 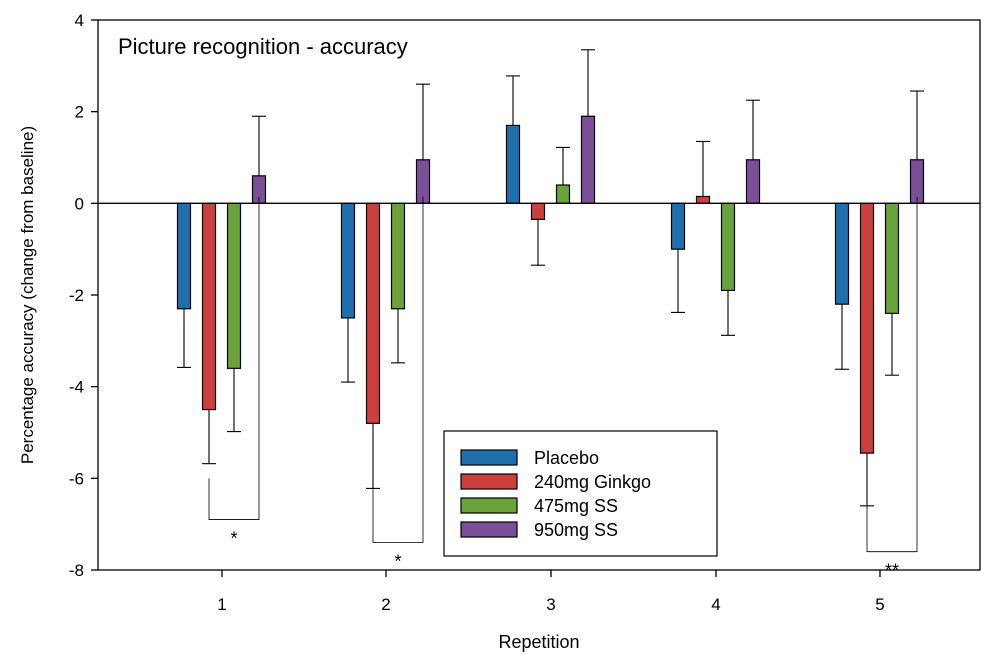 What do you see at coordinates (385, 604) in the screenshot?
I see `x-tick-label: 2` at bounding box center [385, 604].